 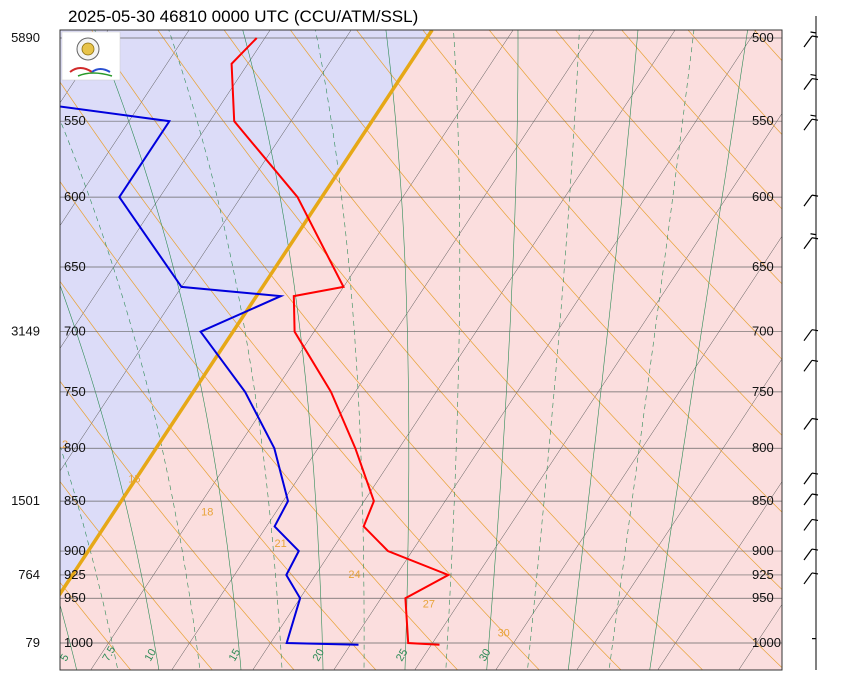 I want to click on dry-adiabat-label: 21, so click(x=280, y=544).